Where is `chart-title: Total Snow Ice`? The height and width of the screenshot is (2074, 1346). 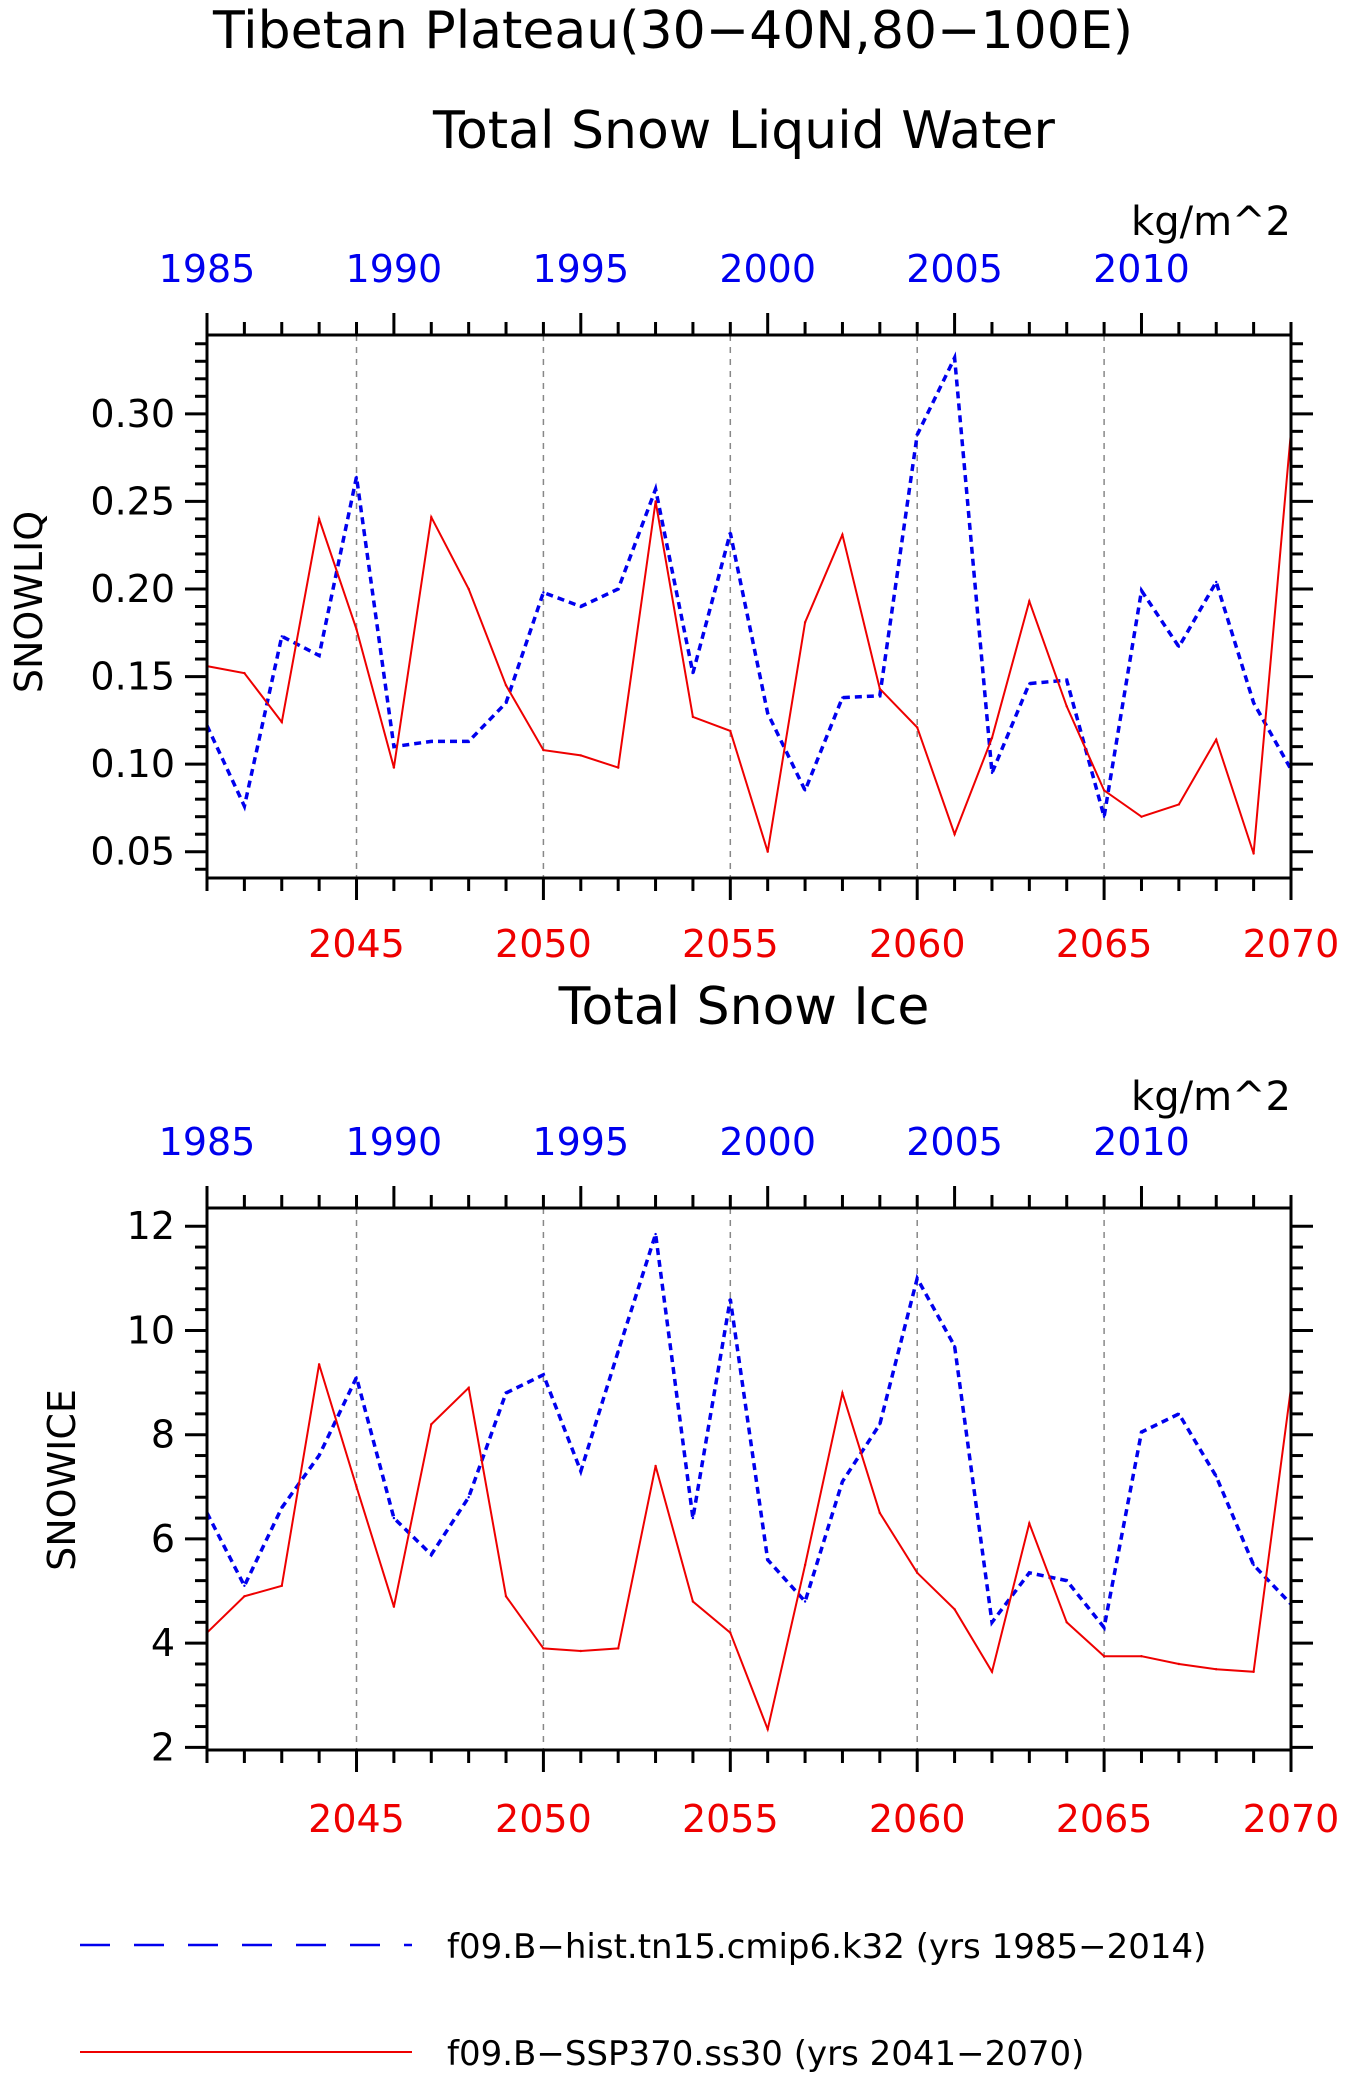
chart-title: Total Snow Ice is located at coordinates (744, 1007).